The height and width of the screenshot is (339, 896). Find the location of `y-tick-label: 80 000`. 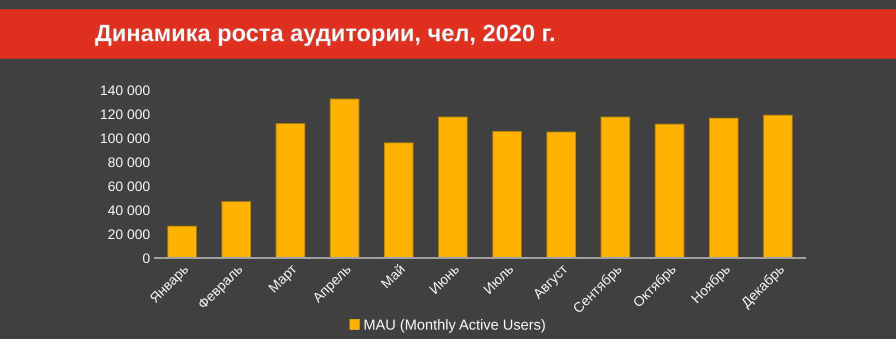

y-tick-label: 80 000 is located at coordinates (129, 162).